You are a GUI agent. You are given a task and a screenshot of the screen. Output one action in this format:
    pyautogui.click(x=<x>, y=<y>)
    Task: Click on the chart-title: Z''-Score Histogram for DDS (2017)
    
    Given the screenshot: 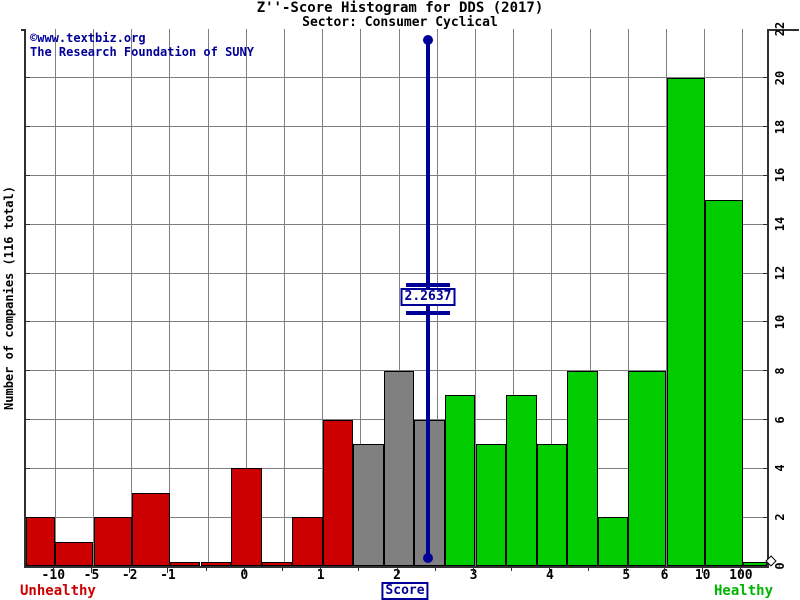 What is the action you would take?
    pyautogui.click(x=400, y=8)
    